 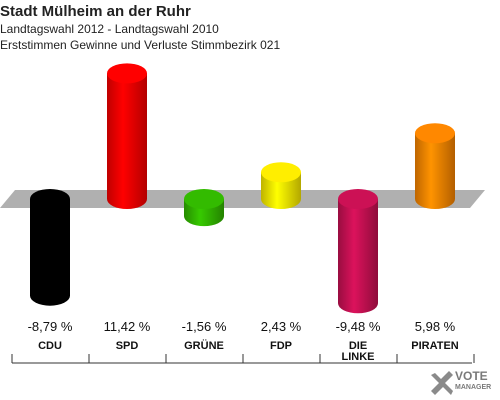 I want to click on bar-spd, so click(x=127, y=136).